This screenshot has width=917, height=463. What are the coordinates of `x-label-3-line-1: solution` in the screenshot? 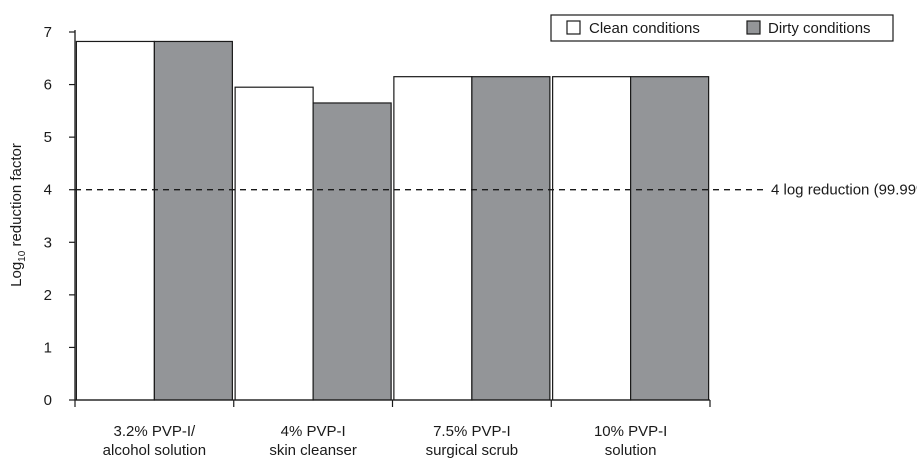 It's located at (631, 450).